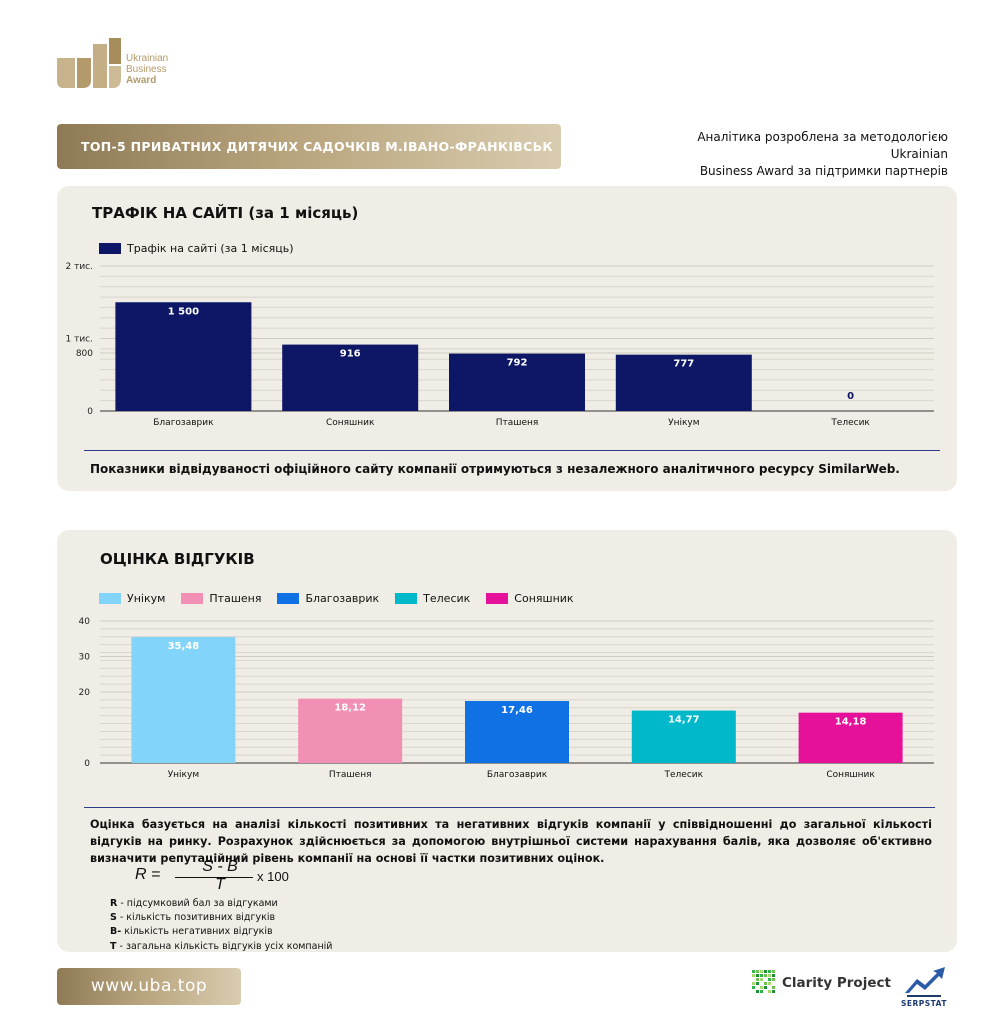  I want to click on y-tick-label: 30, so click(85, 658).